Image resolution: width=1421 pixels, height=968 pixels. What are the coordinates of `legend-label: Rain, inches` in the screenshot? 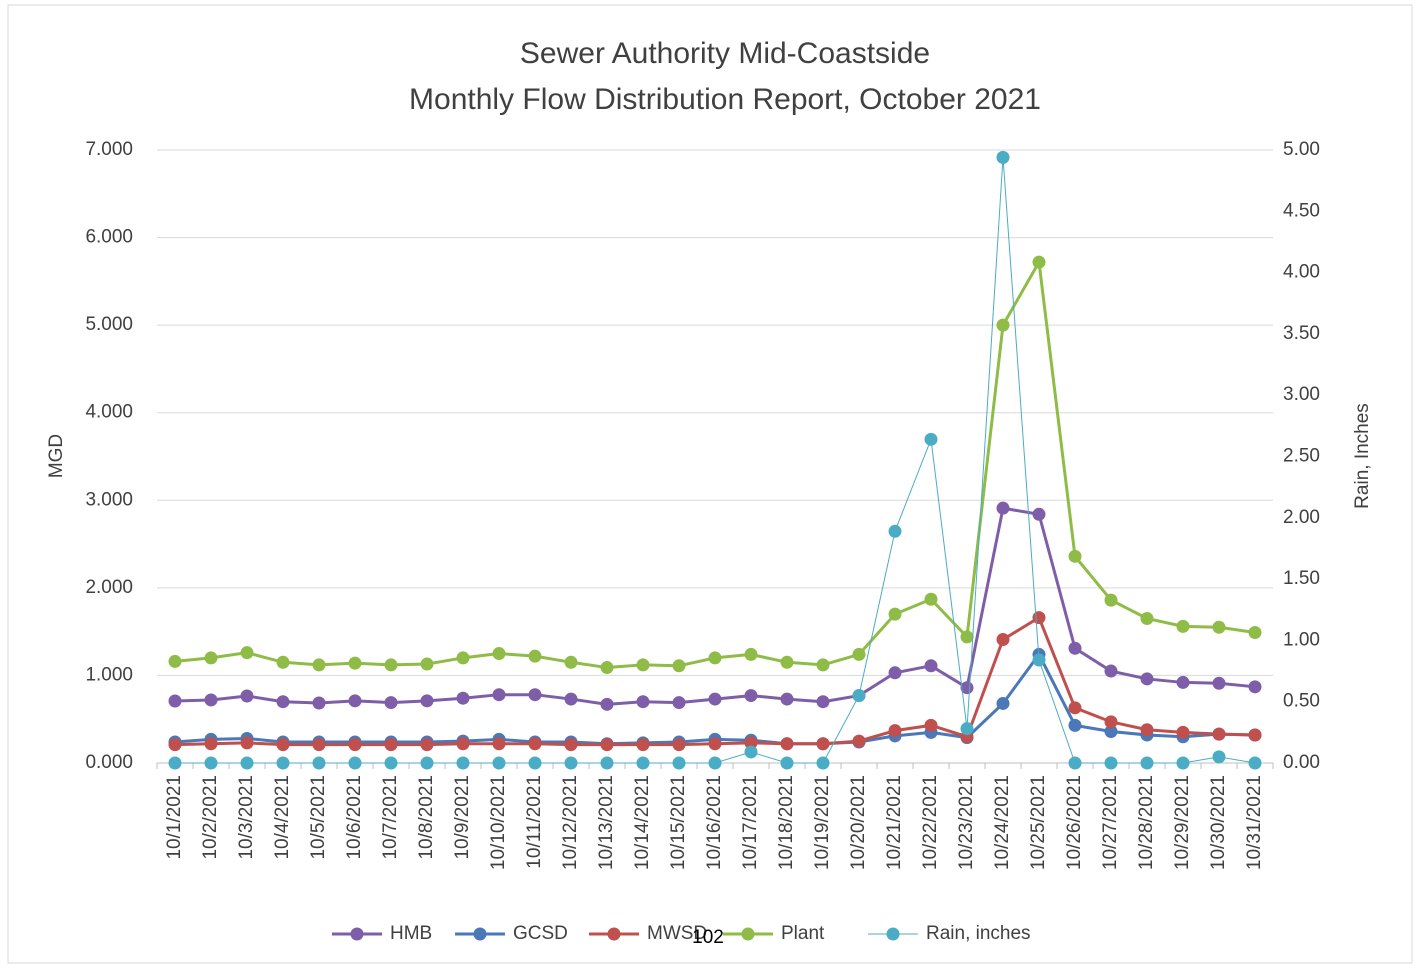 It's located at (978, 933).